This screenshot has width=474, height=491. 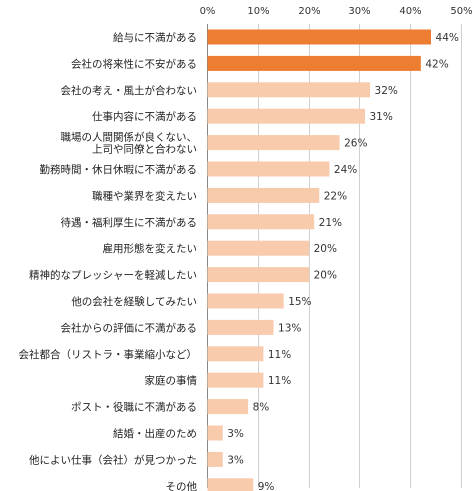 I want to click on x-tick-label: 50%, so click(x=461, y=11).